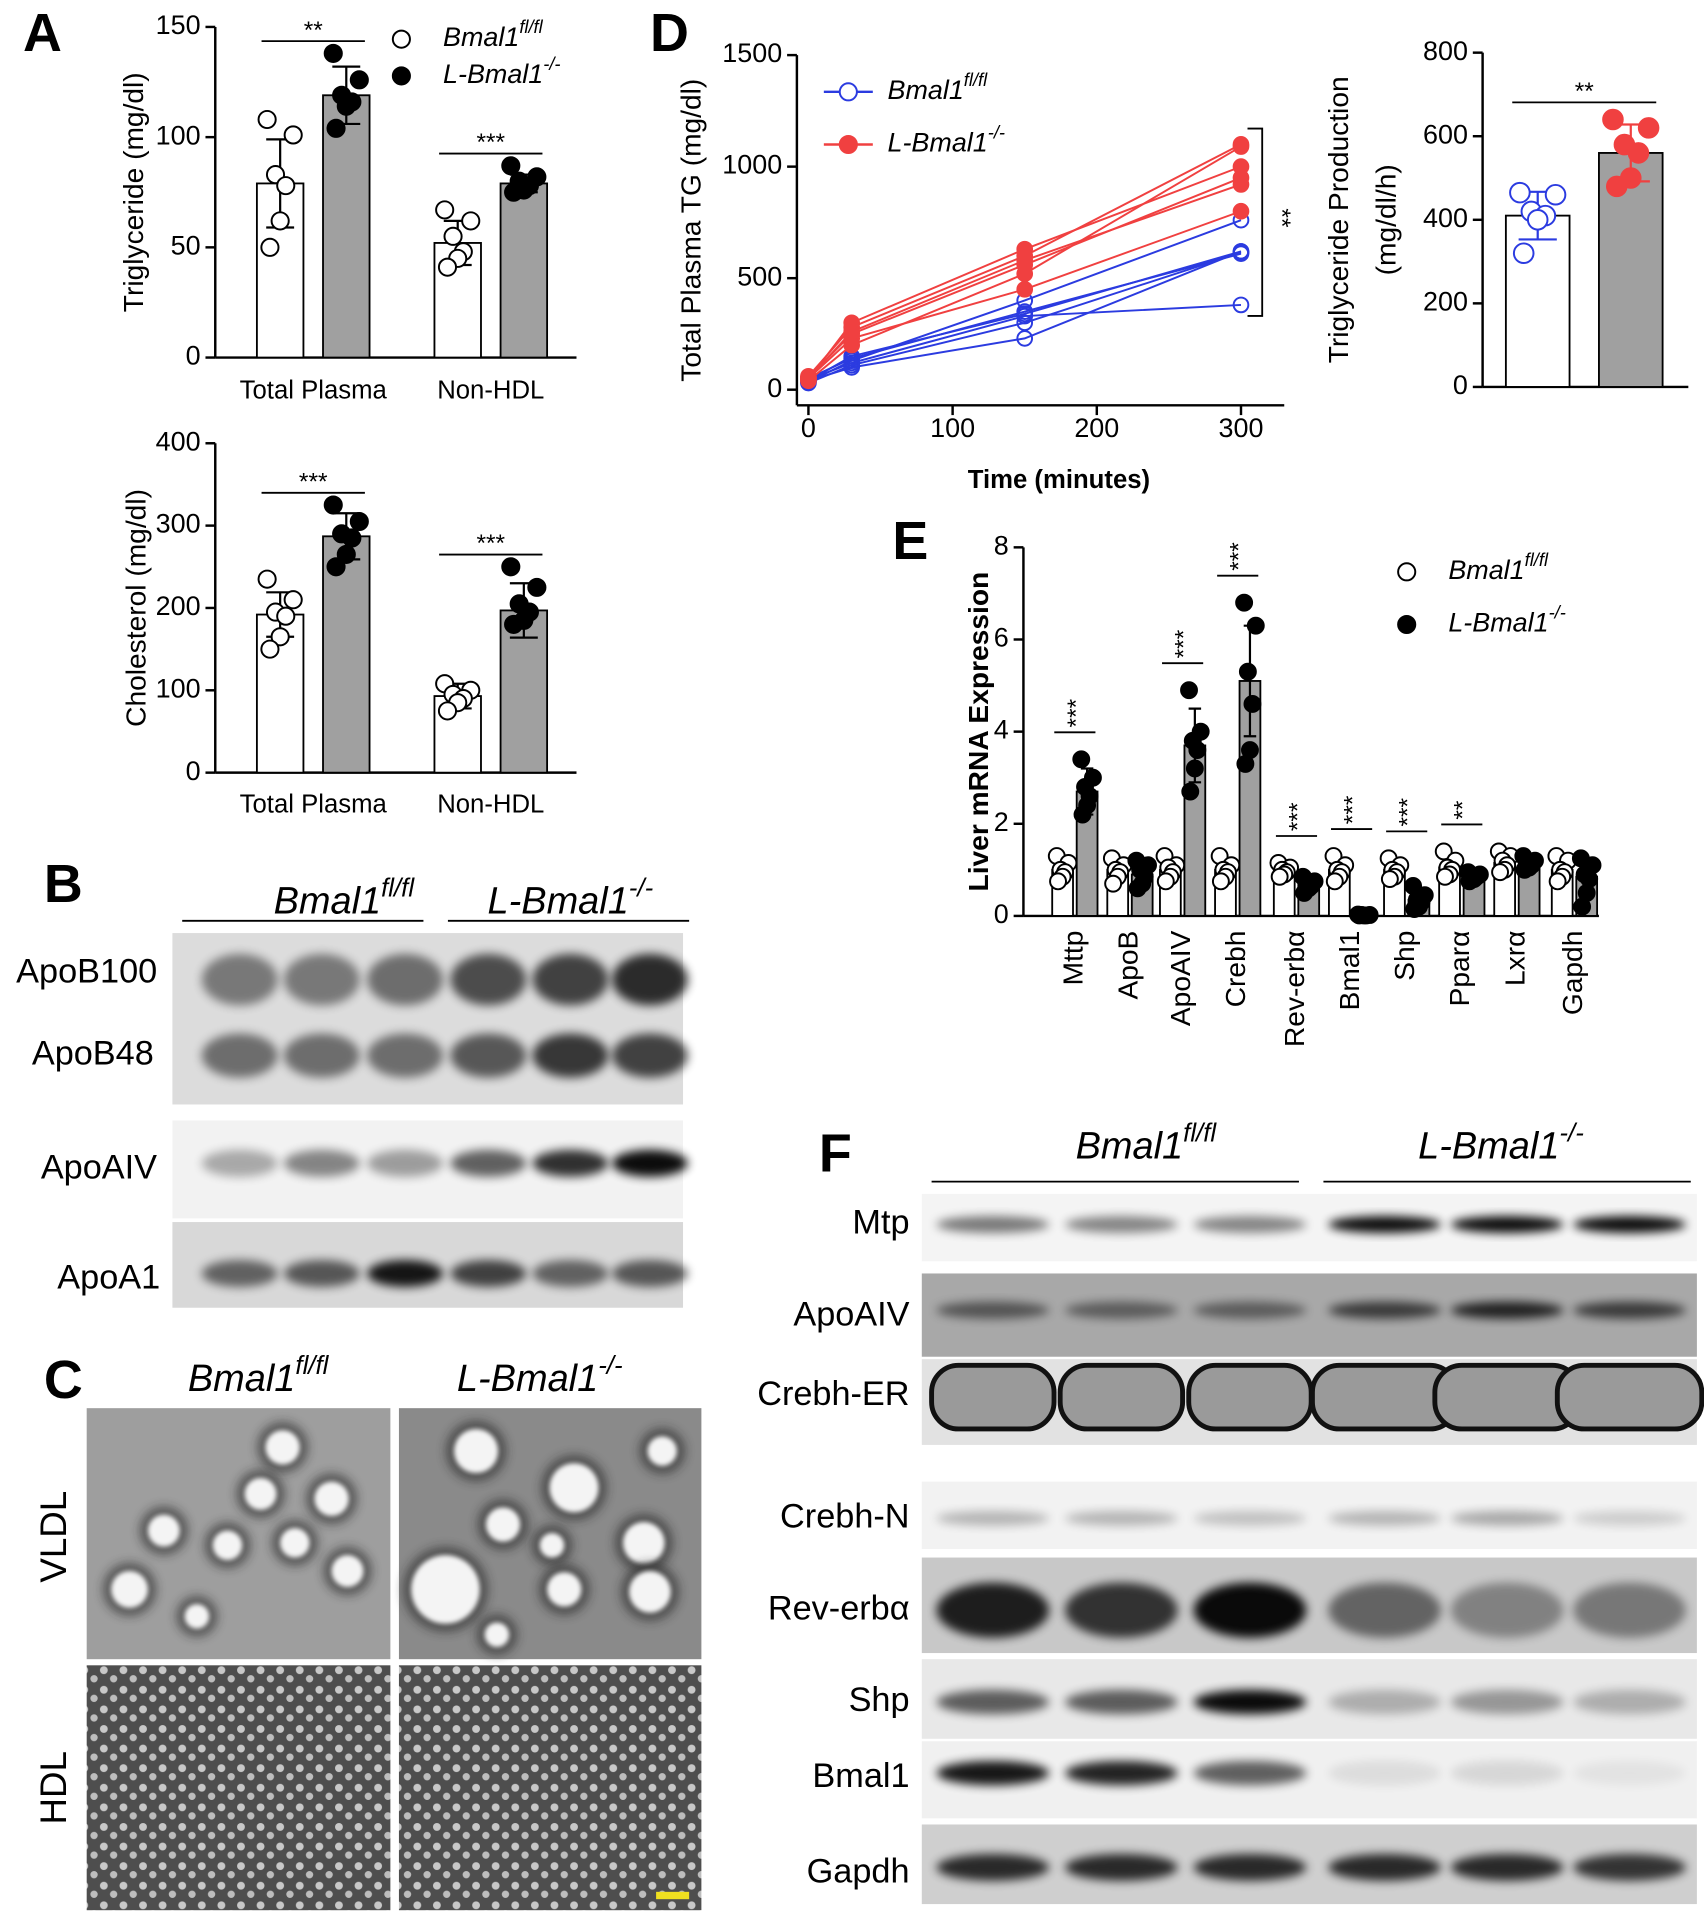 This screenshot has height=1920, width=1704. I want to click on em-image, so click(238, 1788).